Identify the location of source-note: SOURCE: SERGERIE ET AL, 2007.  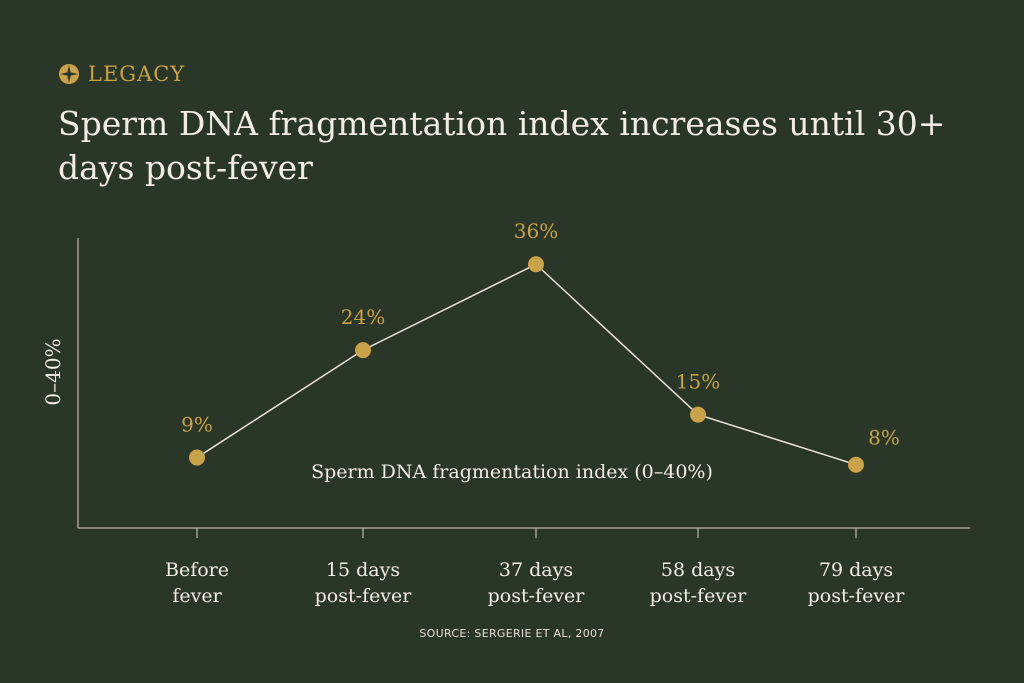
(512, 633).